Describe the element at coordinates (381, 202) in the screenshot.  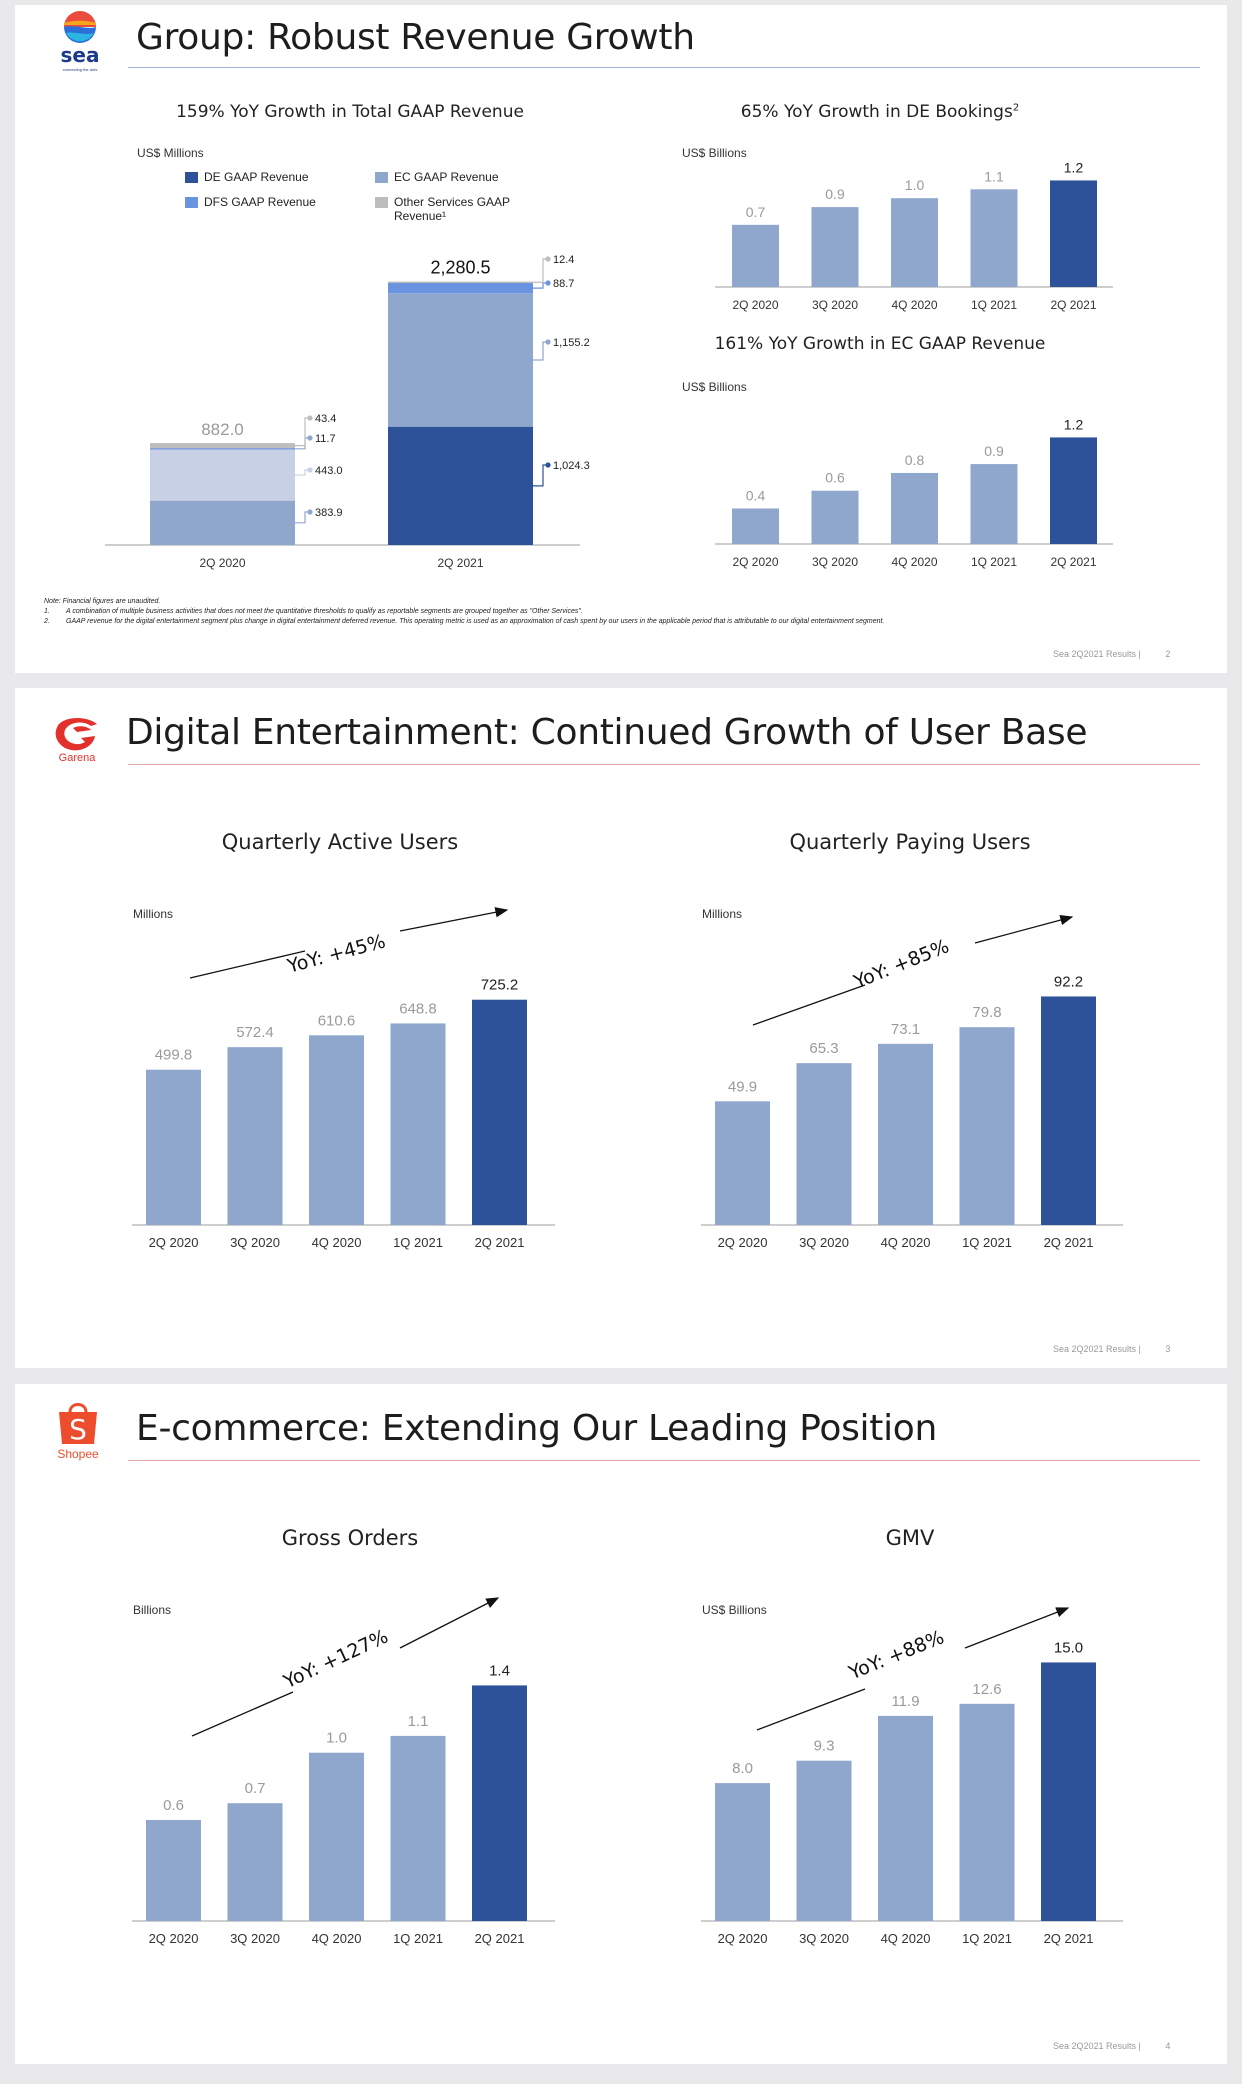
I see `legend-swatch-other` at that location.